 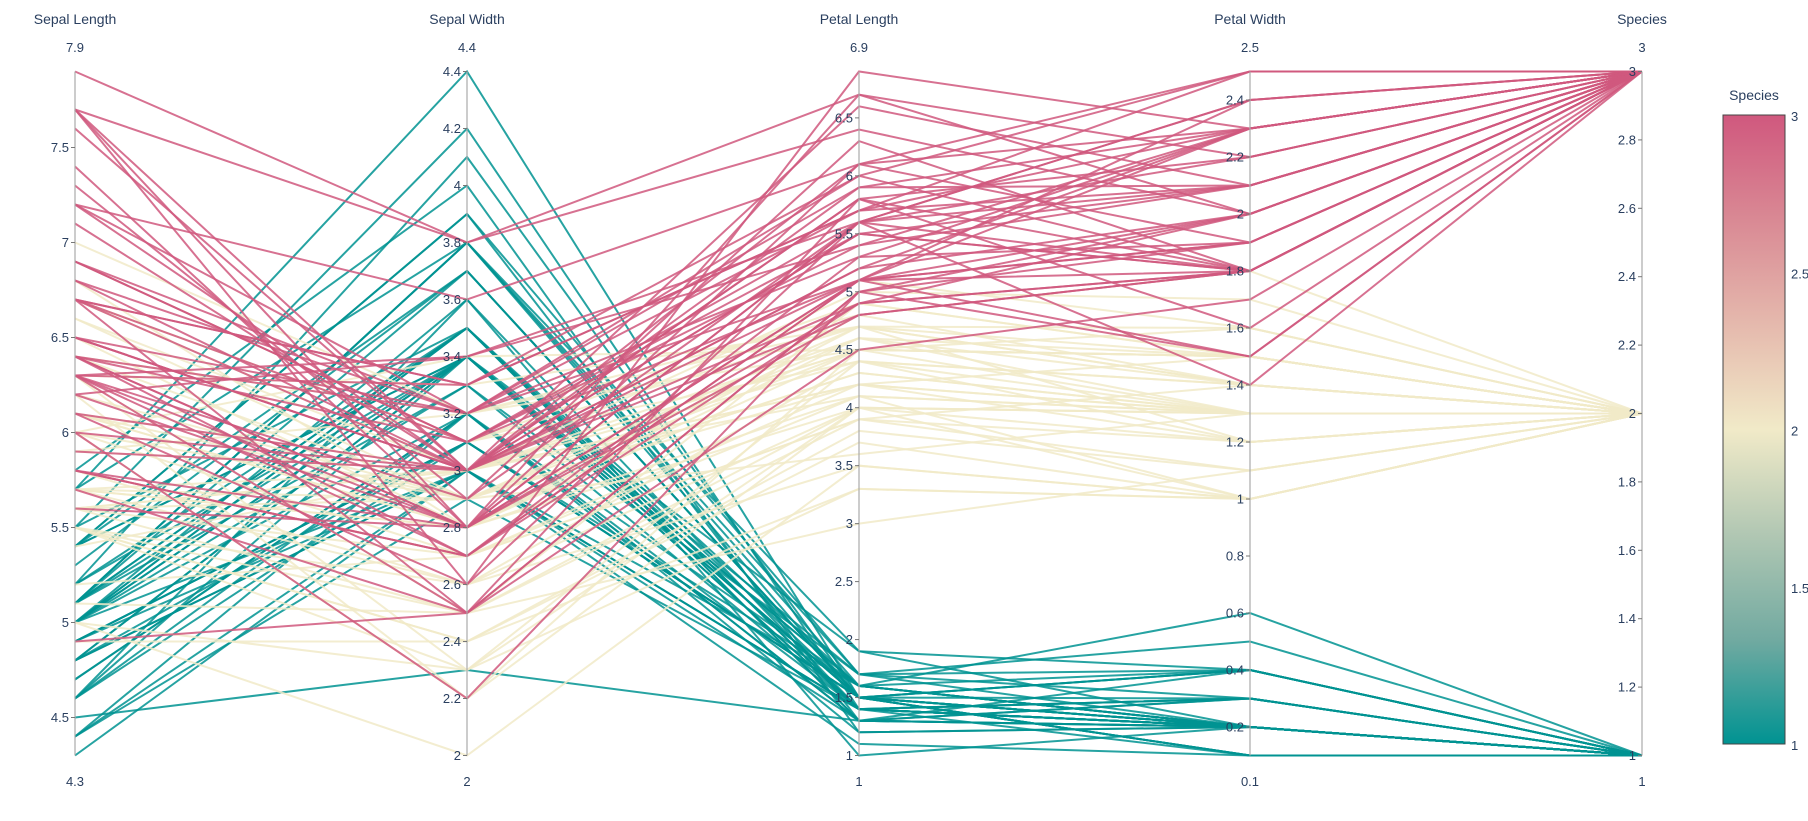 What do you see at coordinates (75, 400) in the screenshot?
I see `axis-sepal-length: Sepal Length 7.9 4.3 4.5 5 5.5 6 6.5 7 7.5` at bounding box center [75, 400].